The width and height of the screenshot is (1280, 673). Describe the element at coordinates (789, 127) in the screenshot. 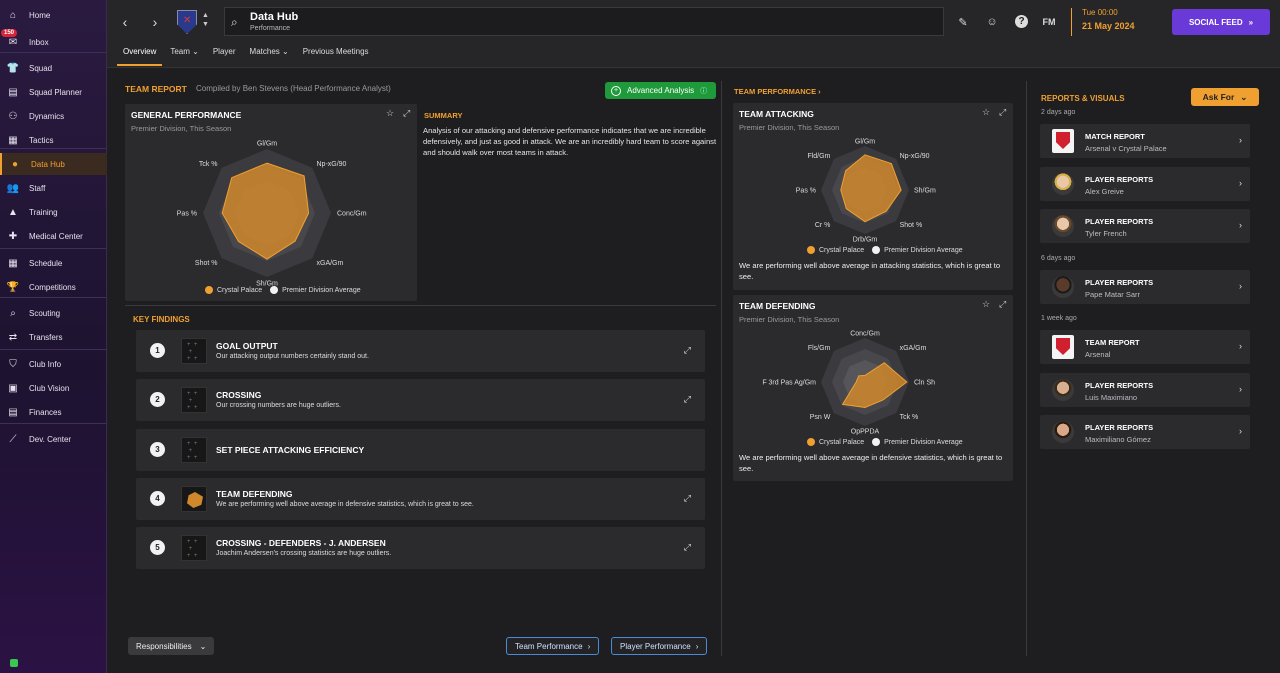

I see `team-attacking-subtitle: Premier Division, This Season` at that location.